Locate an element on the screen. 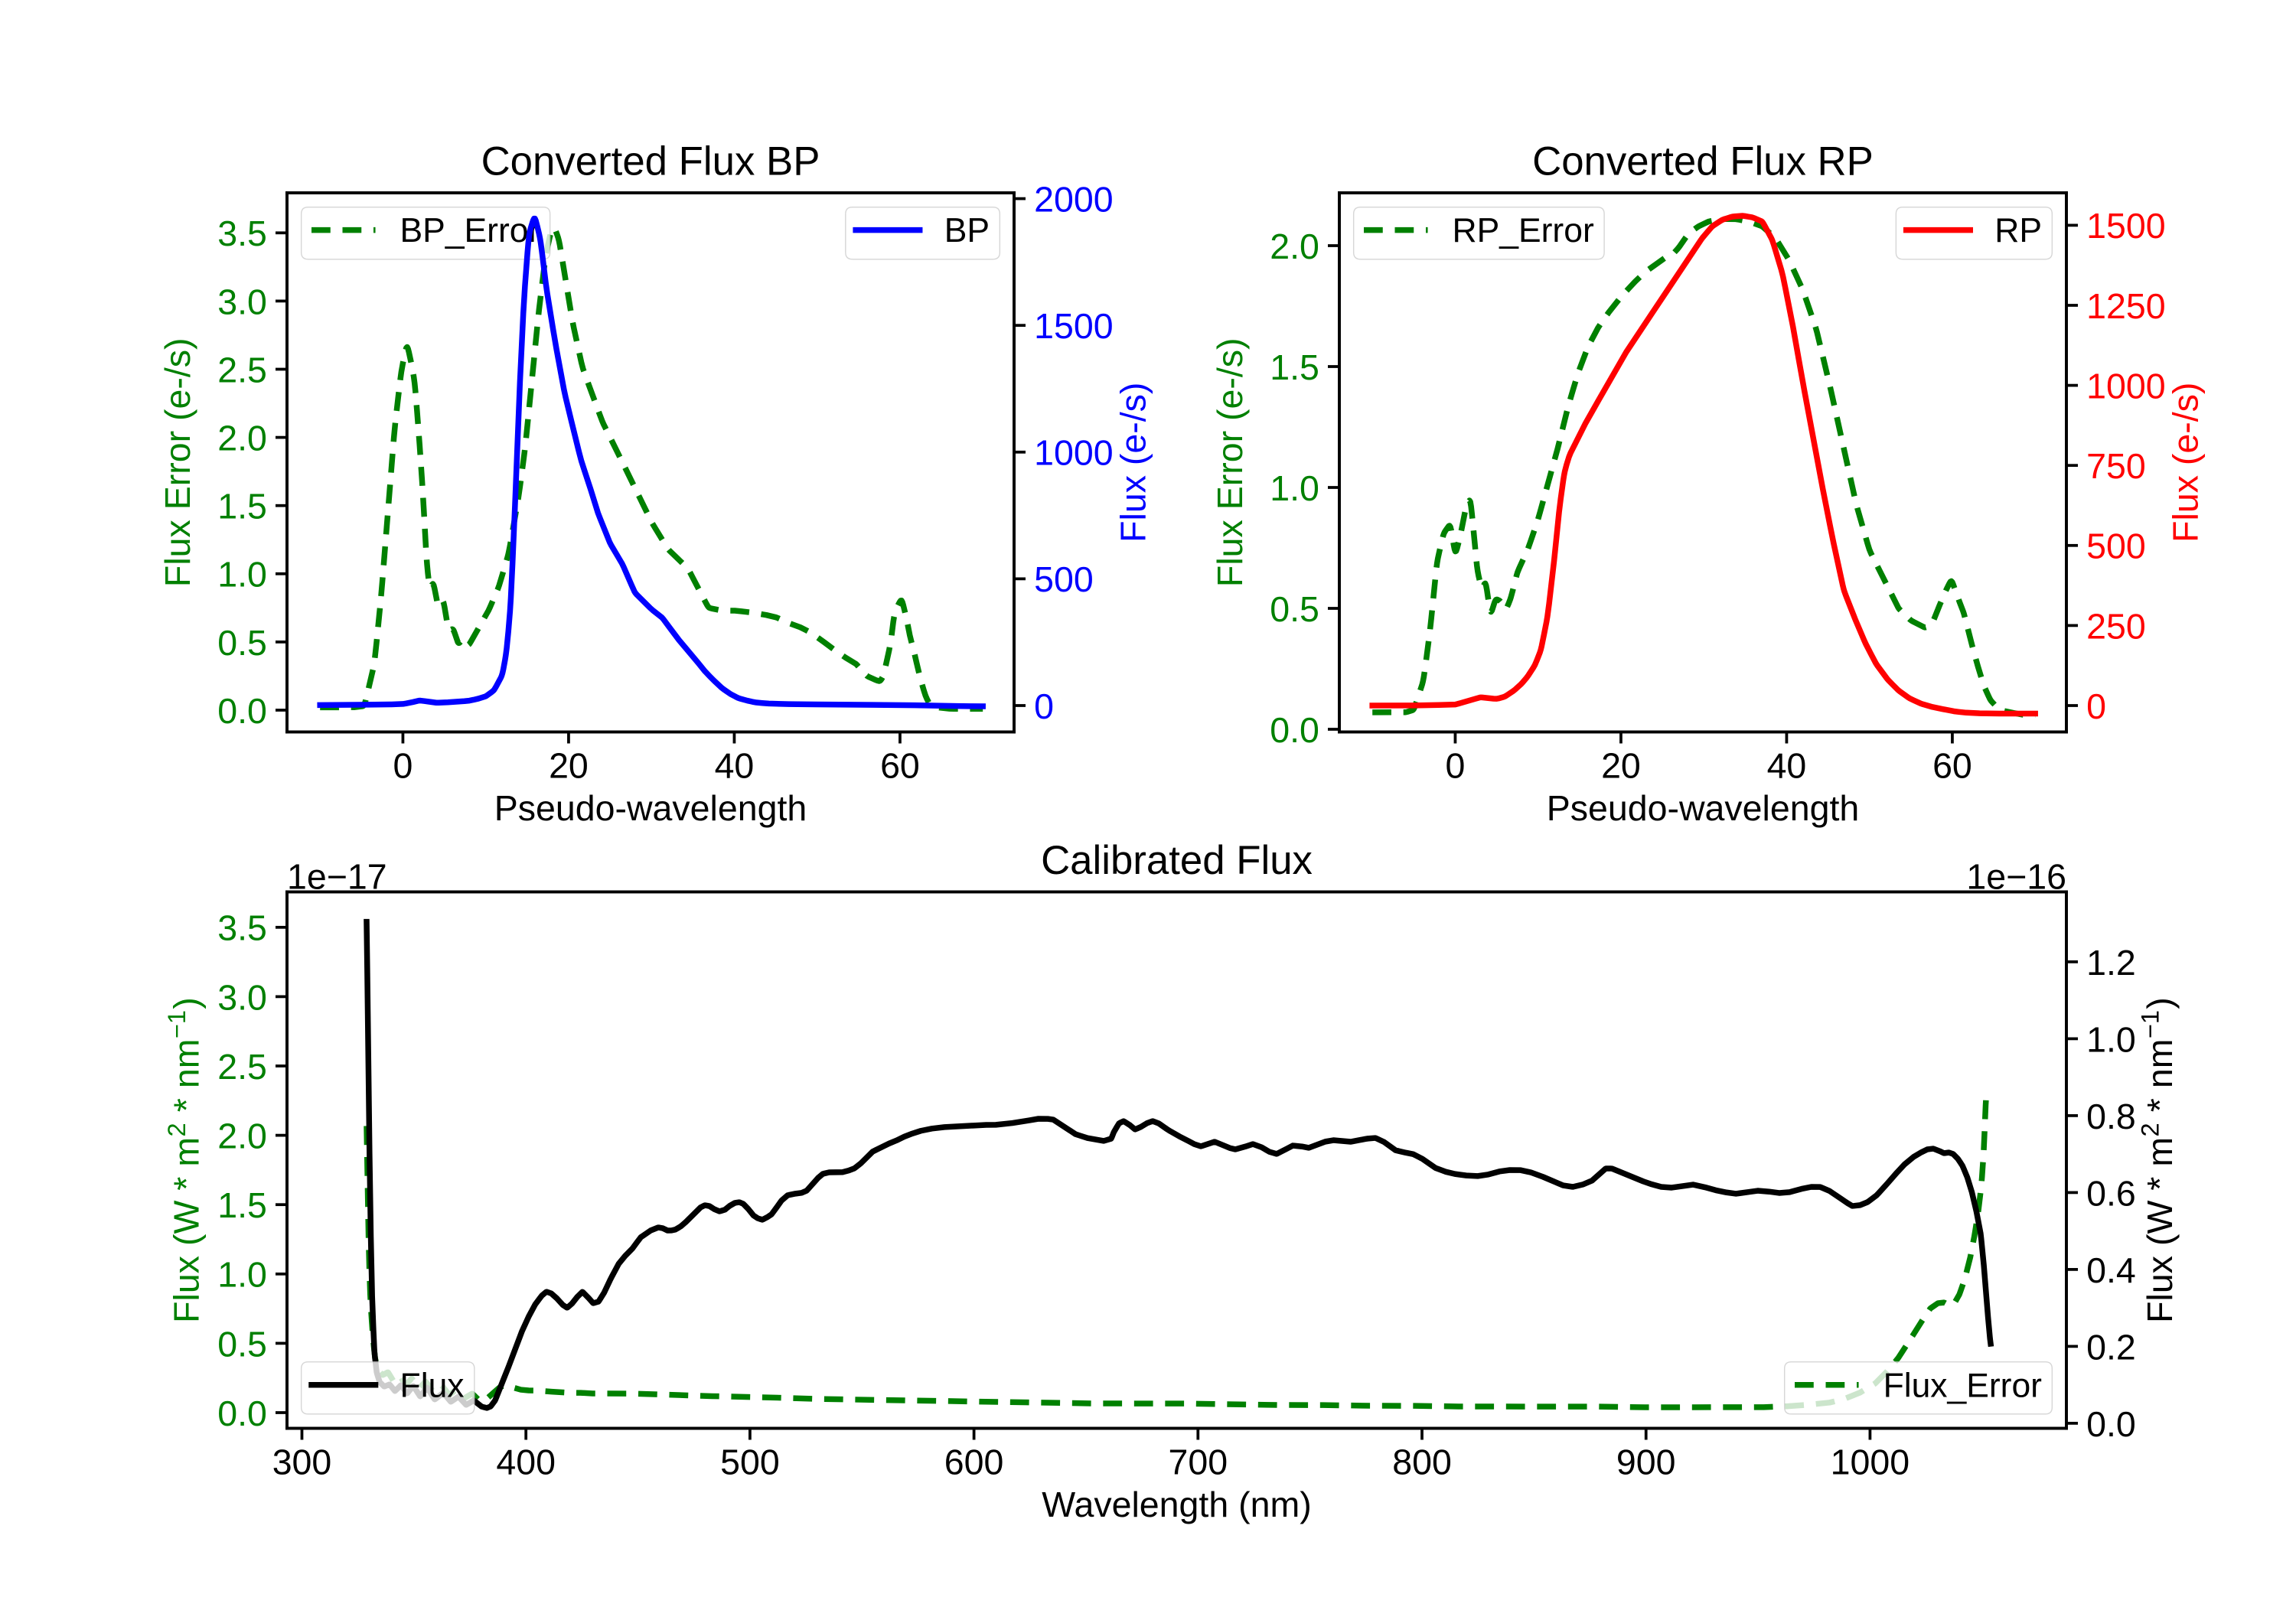  svg-text: 250 is located at coordinates (2116, 626).